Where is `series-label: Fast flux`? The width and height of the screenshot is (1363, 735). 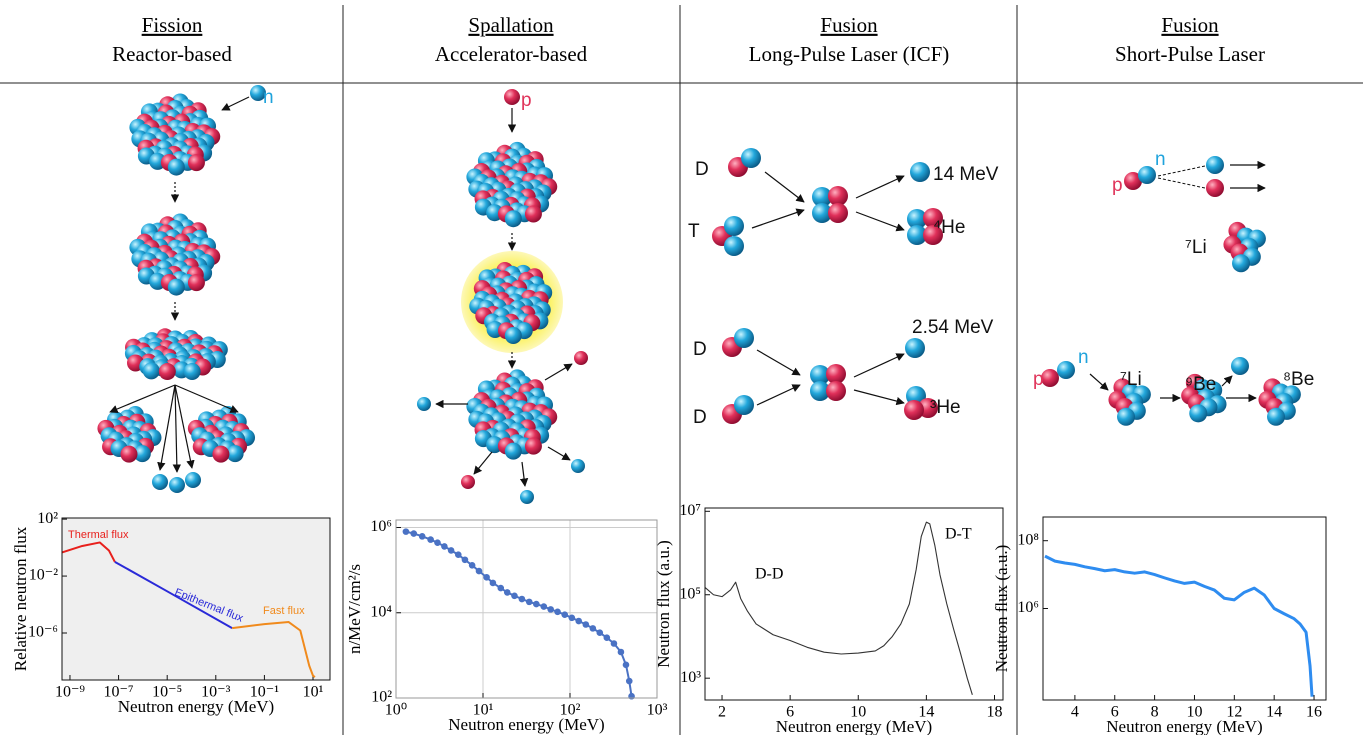 series-label: Fast flux is located at coordinates (284, 611).